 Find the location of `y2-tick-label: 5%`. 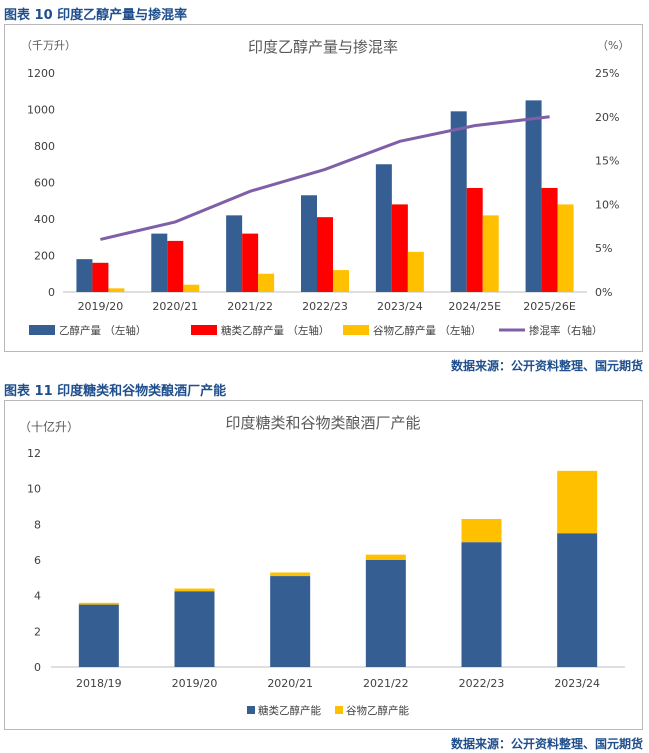

y2-tick-label: 5% is located at coordinates (603, 248).